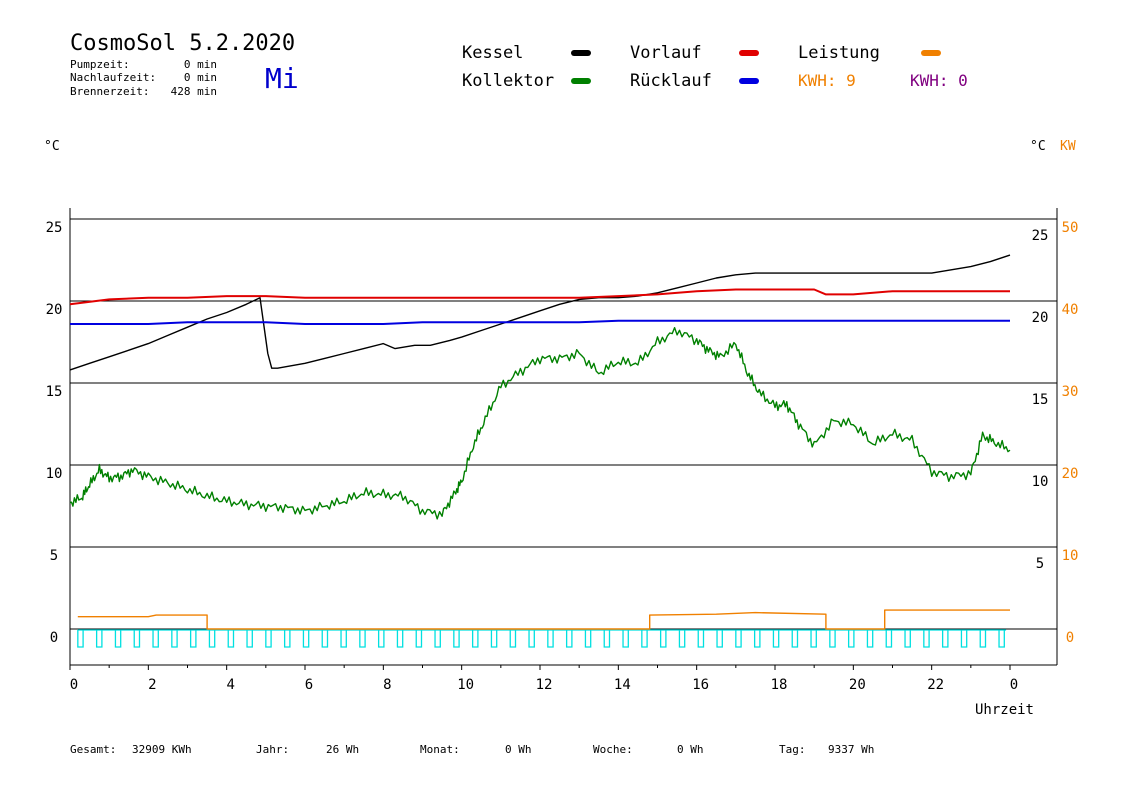 The height and width of the screenshot is (812, 1148). Describe the element at coordinates (839, 53) in the screenshot. I see `legend-leistung: Leistung` at that location.